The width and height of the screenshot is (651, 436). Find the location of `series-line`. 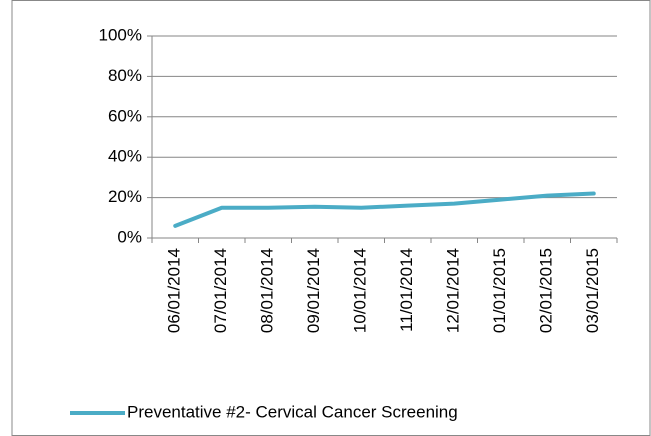

series-line is located at coordinates (384, 209).